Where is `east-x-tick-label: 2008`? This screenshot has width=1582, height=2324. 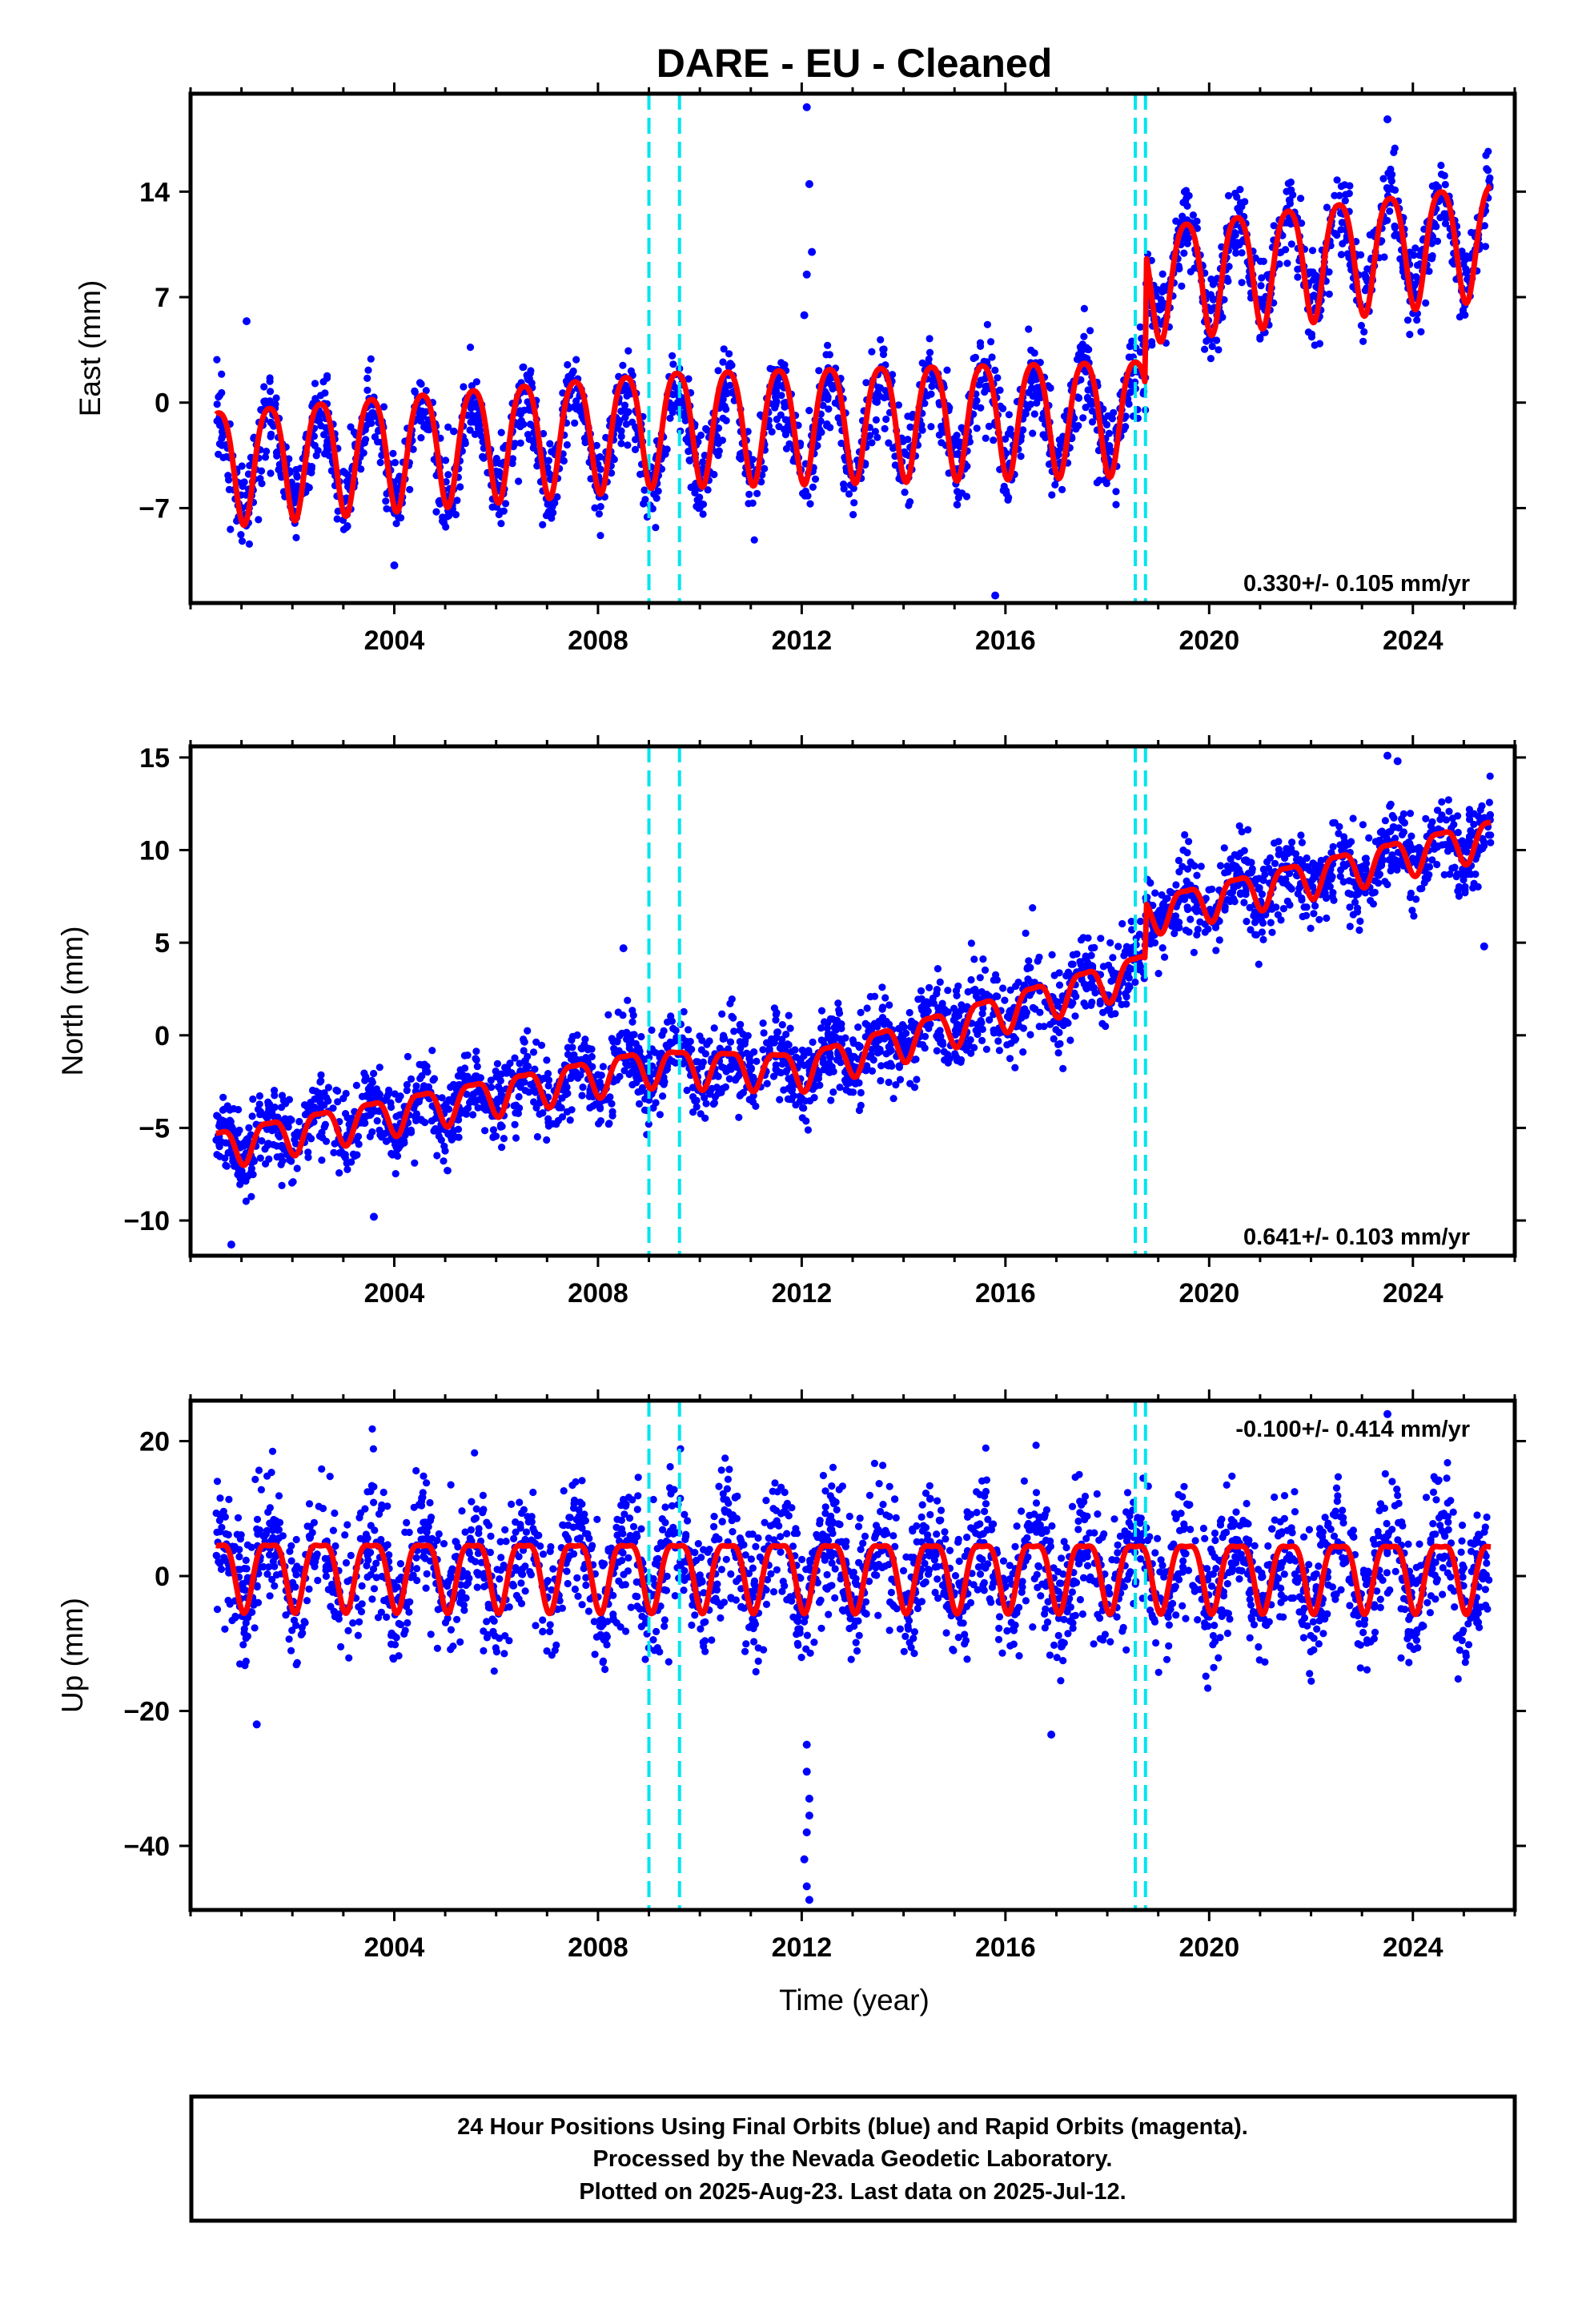
east-x-tick-label: 2008 is located at coordinates (598, 640).